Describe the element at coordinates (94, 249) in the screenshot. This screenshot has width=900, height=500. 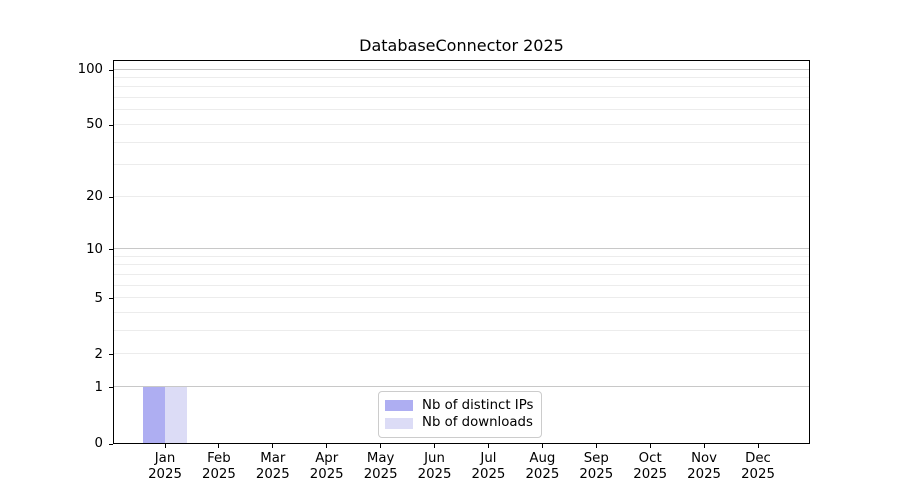
I see `y-tick-label: 10` at that location.